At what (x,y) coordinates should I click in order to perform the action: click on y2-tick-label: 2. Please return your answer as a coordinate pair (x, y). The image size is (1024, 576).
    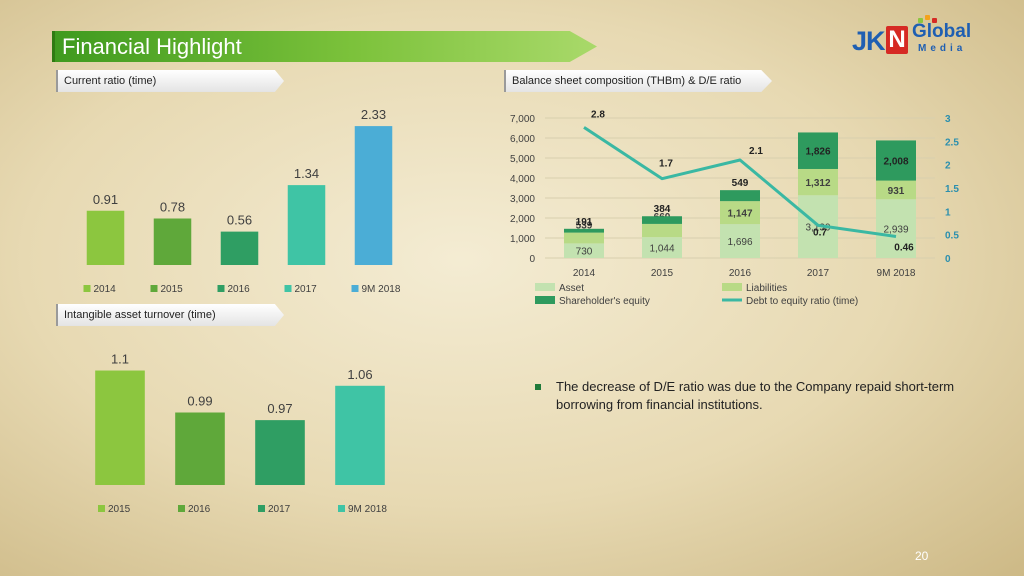
    Looking at the image, I should click on (948, 166).